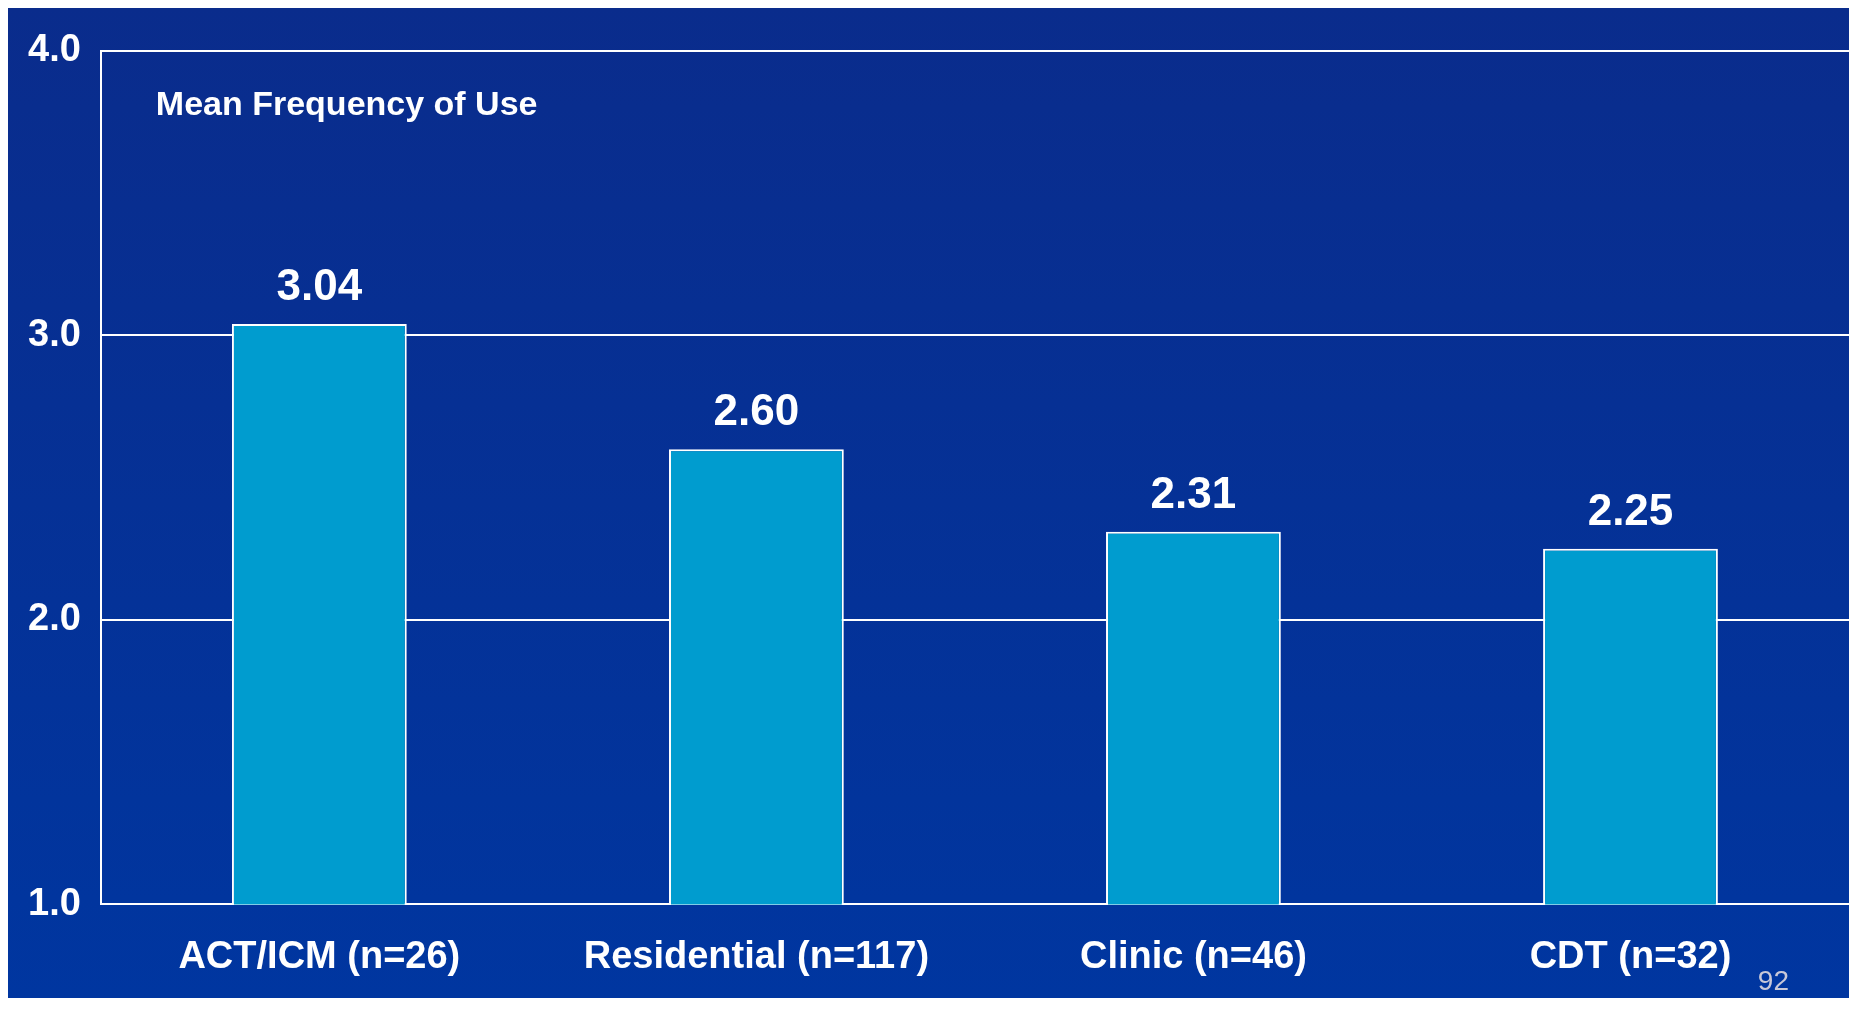 The image size is (1857, 1011). Describe the element at coordinates (1630, 954) in the screenshot. I see `x-tick-label: CDT (n=32)` at that location.